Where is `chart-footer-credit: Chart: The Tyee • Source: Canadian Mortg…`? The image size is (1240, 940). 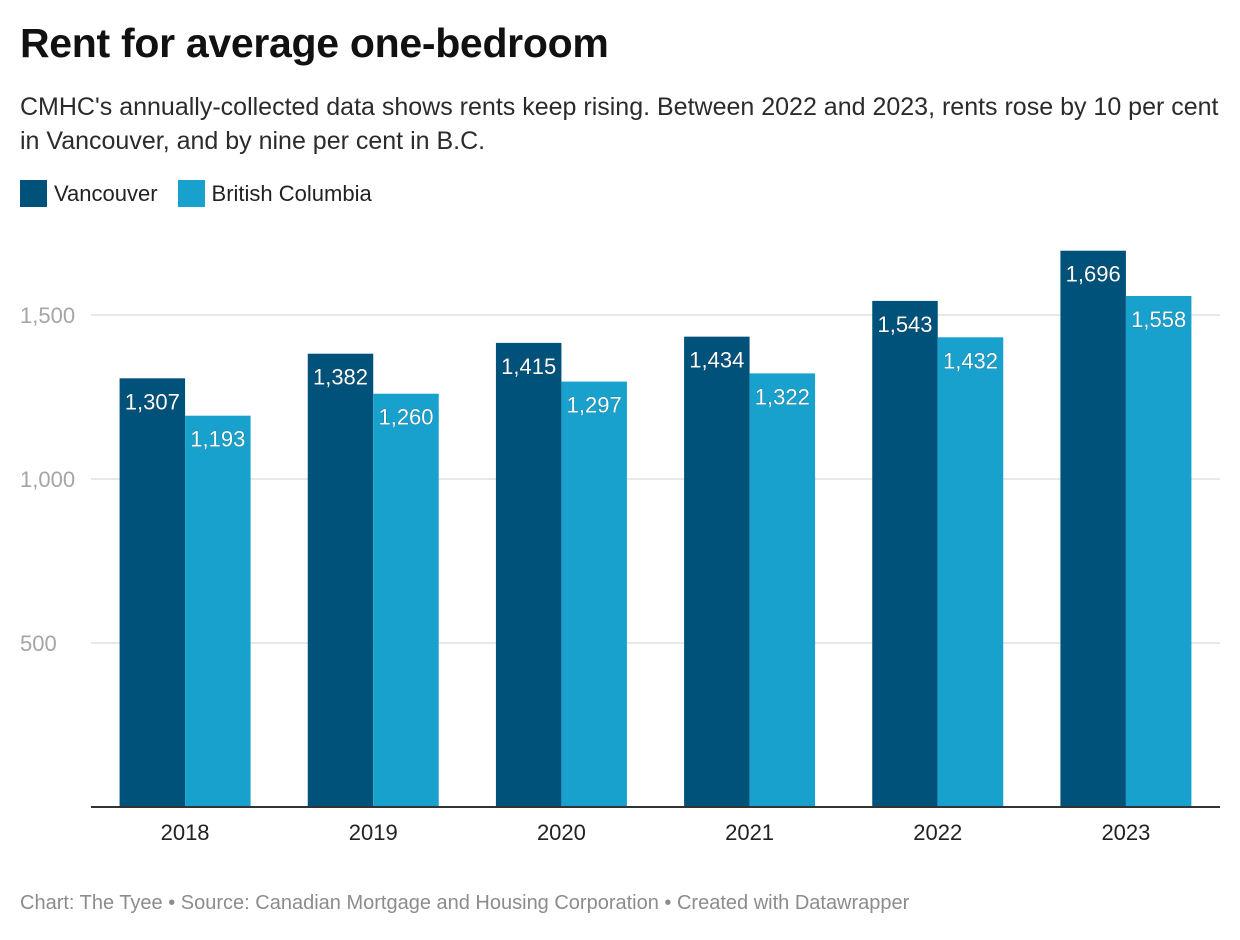
chart-footer-credit: Chart: The Tyee • Source: Canadian Mortg… is located at coordinates (465, 903).